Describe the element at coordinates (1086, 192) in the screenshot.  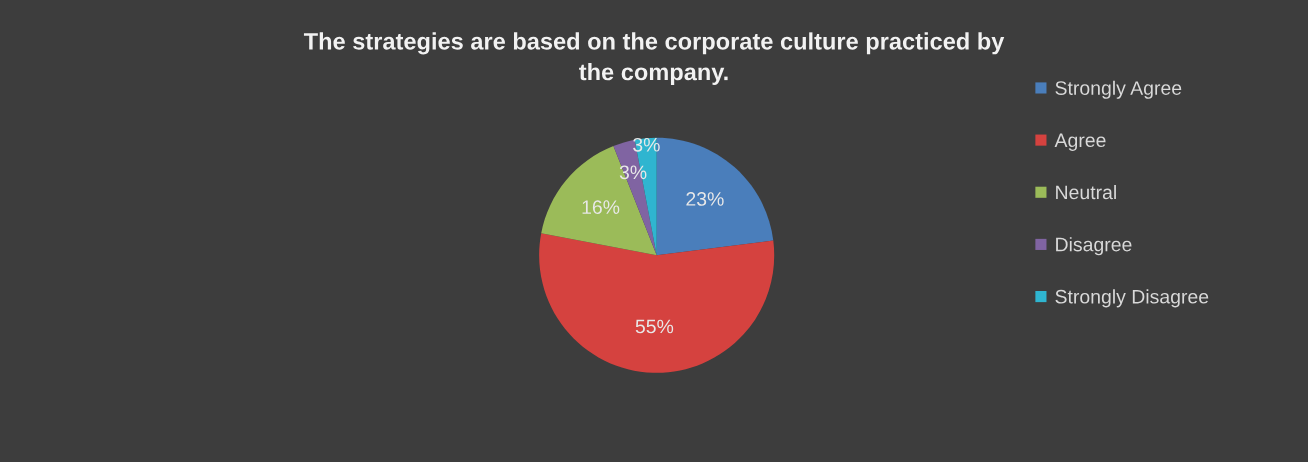
I see `legend-label: Neutral` at that location.